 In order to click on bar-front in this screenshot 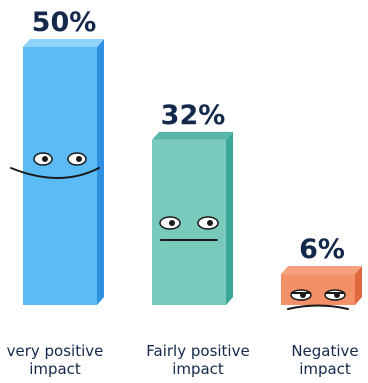, I will do `click(318, 289)`.